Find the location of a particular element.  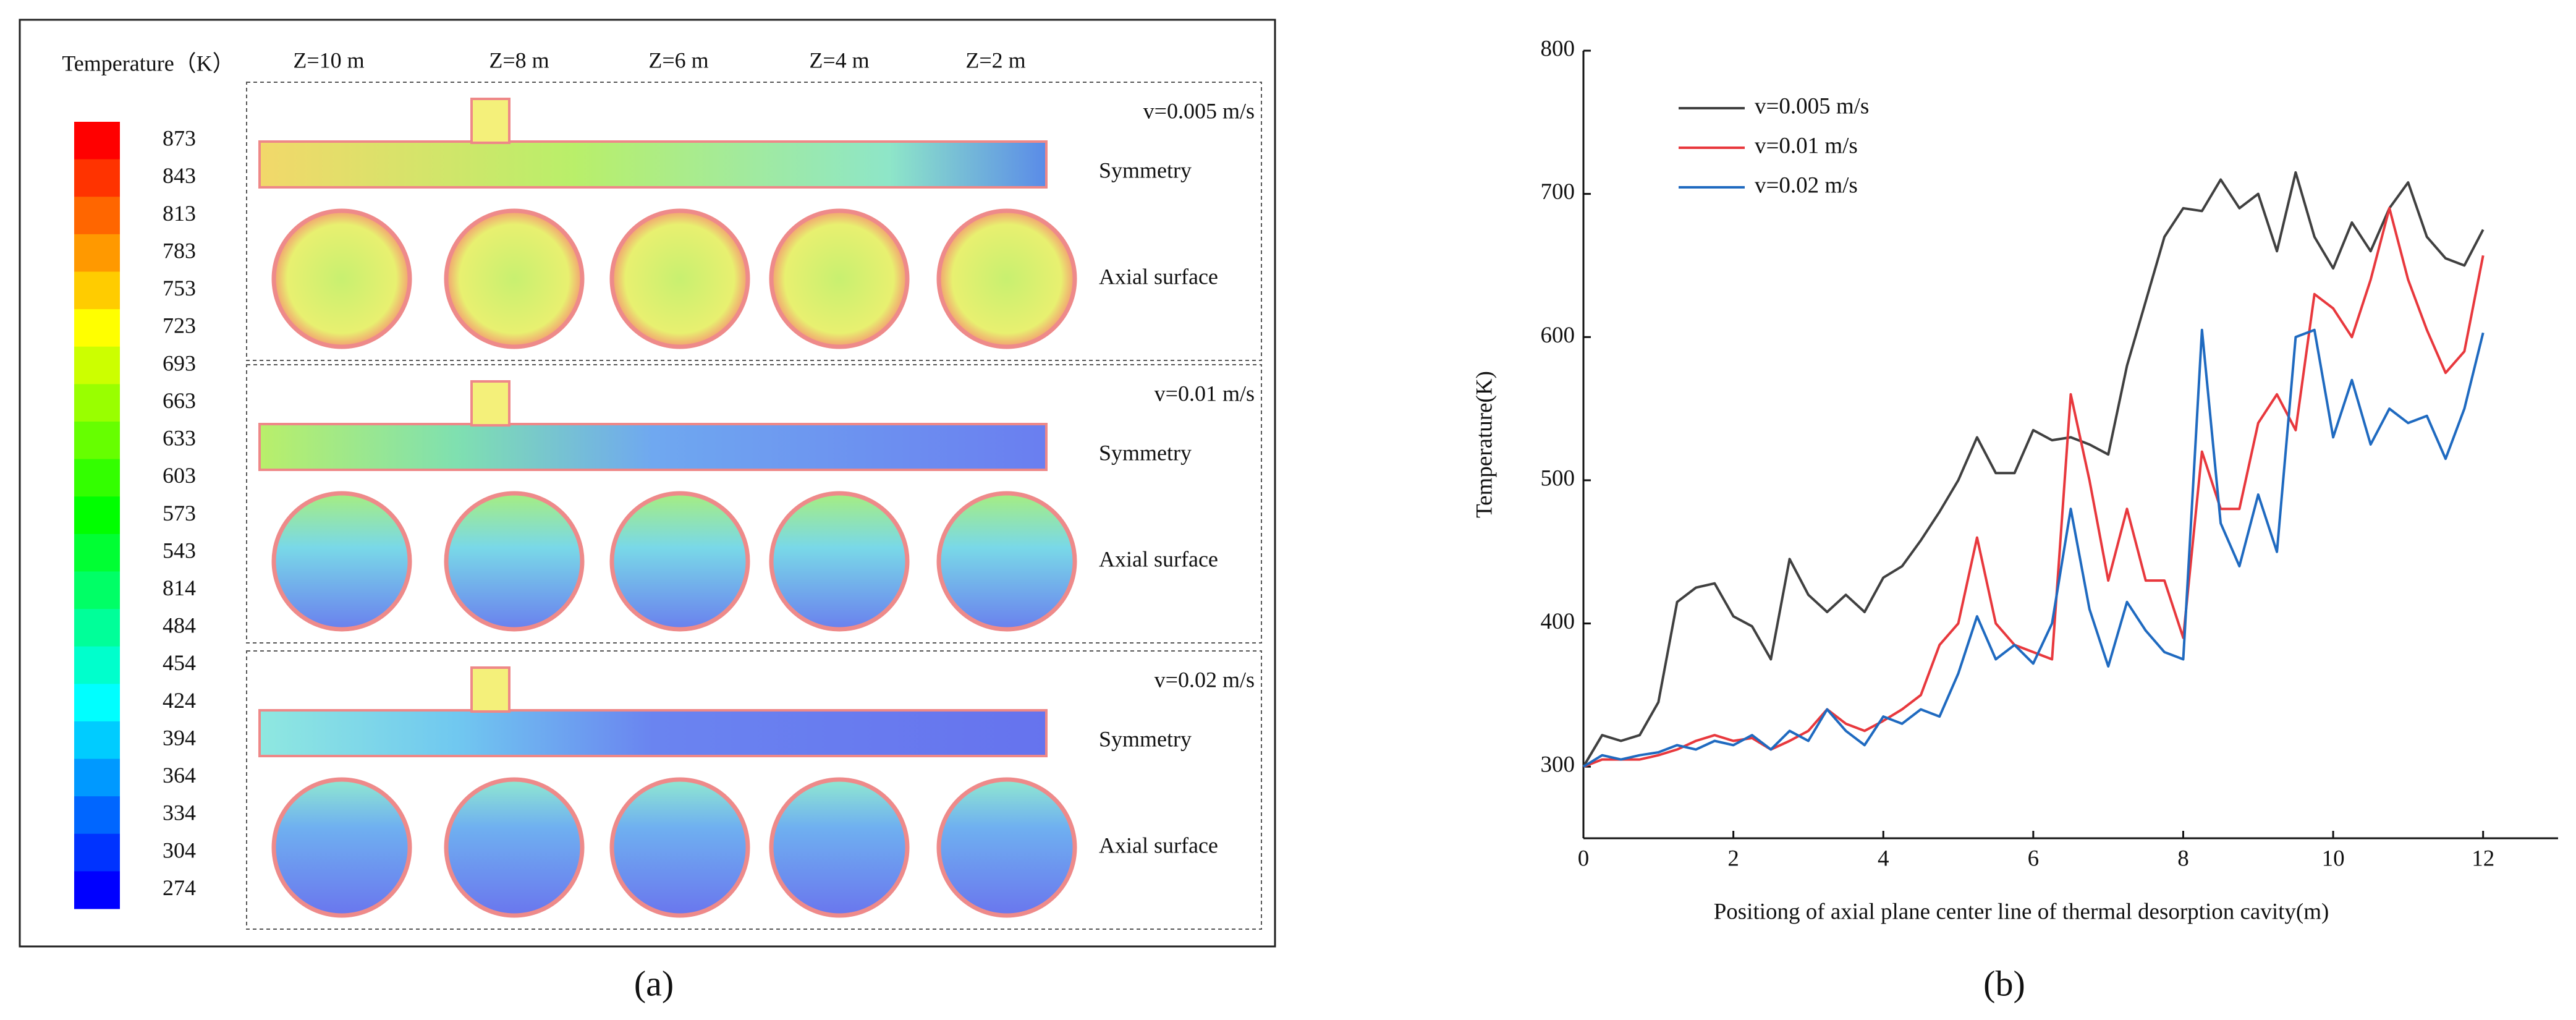

colorbar-label: 753 is located at coordinates (179, 288).